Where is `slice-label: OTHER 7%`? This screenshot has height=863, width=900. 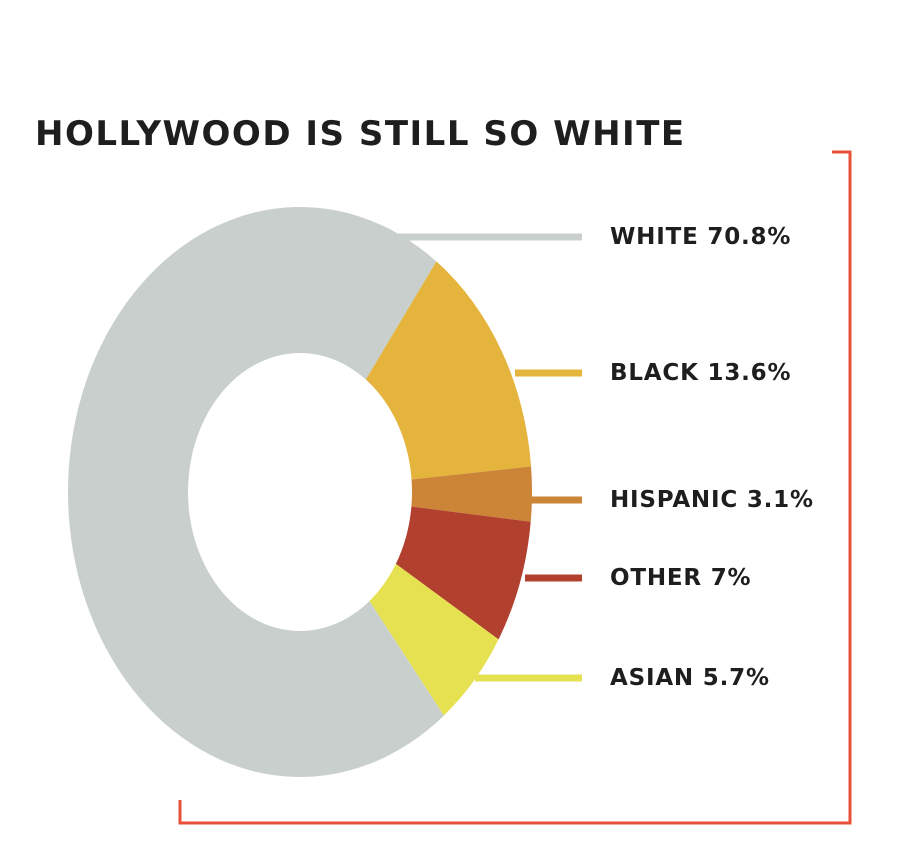 slice-label: OTHER 7% is located at coordinates (680, 578).